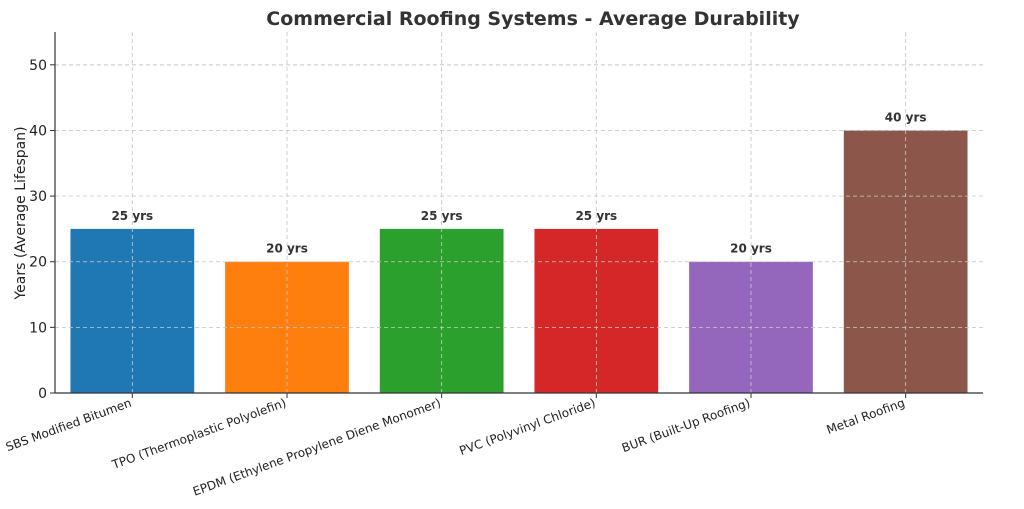 This screenshot has width=1024, height=509. I want to click on y-tick-label: 30, so click(38, 197).